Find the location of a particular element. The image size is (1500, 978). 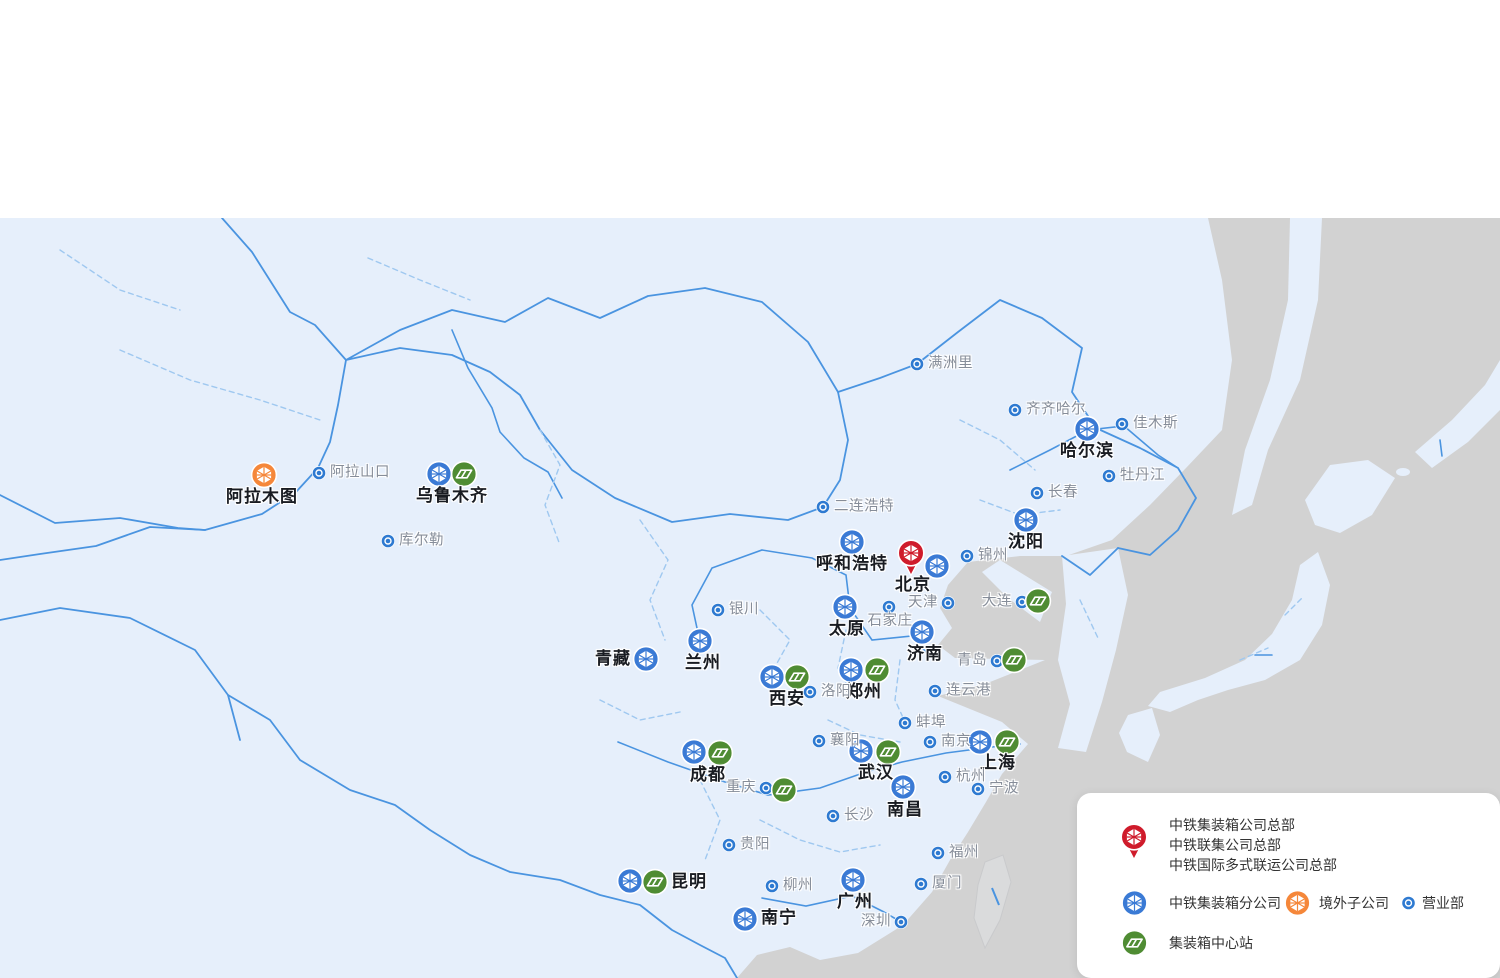

branch-marker-urumqi is located at coordinates (439, 474).